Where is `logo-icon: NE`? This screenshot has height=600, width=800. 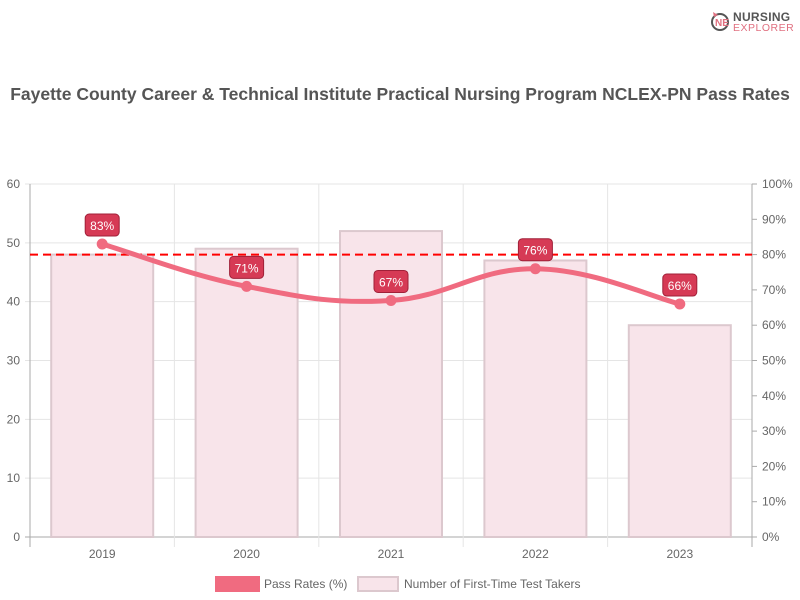
logo-icon: NE is located at coordinates (720, 21).